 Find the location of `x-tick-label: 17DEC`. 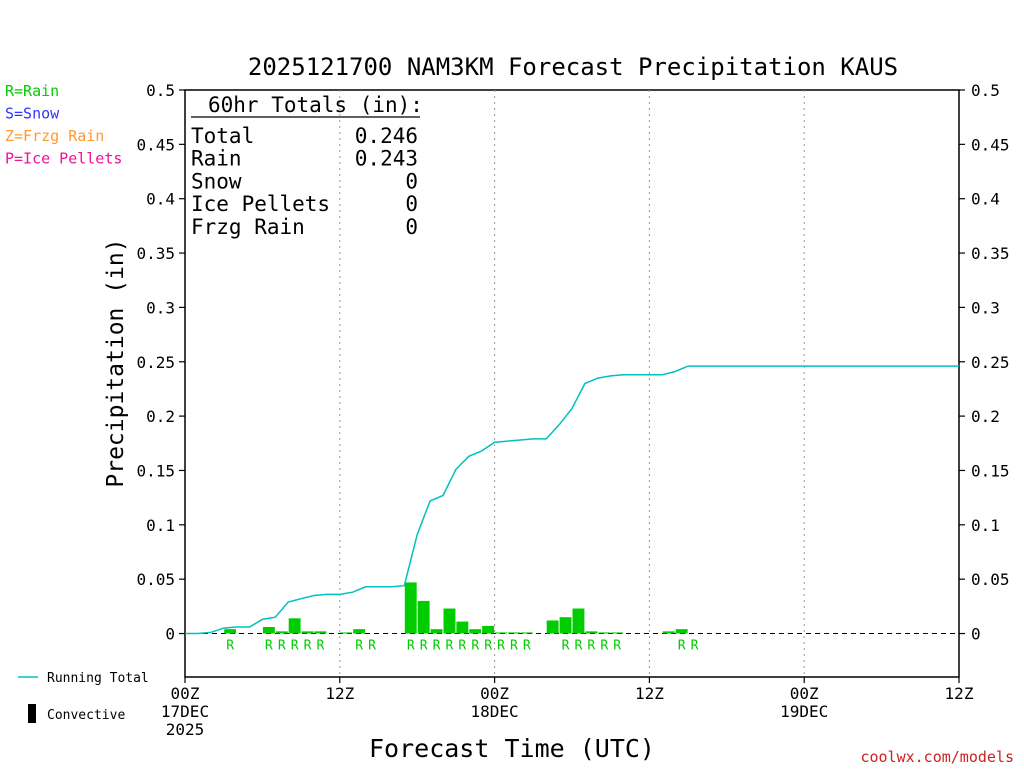

x-tick-label: 17DEC is located at coordinates (185, 711).